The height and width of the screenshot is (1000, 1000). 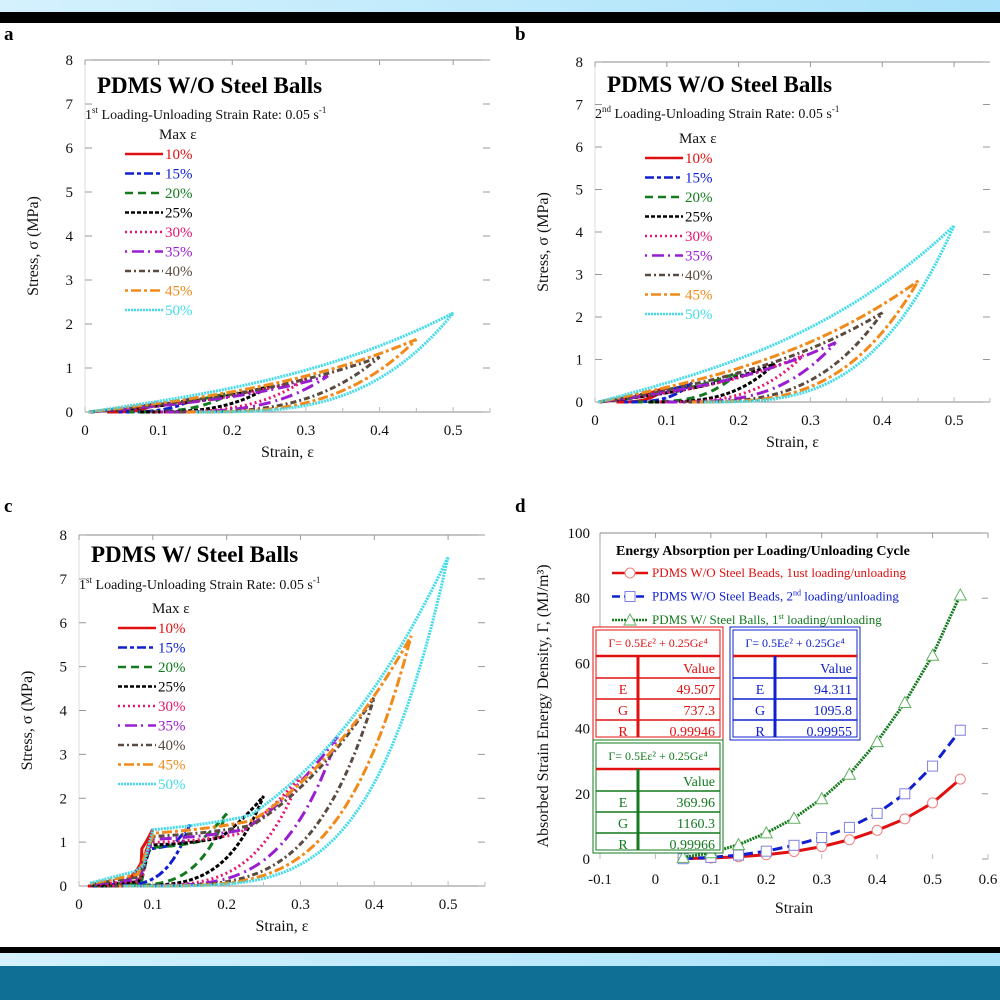 What do you see at coordinates (833, 690) in the screenshot?
I see `table-row-value: 94.311` at bounding box center [833, 690].